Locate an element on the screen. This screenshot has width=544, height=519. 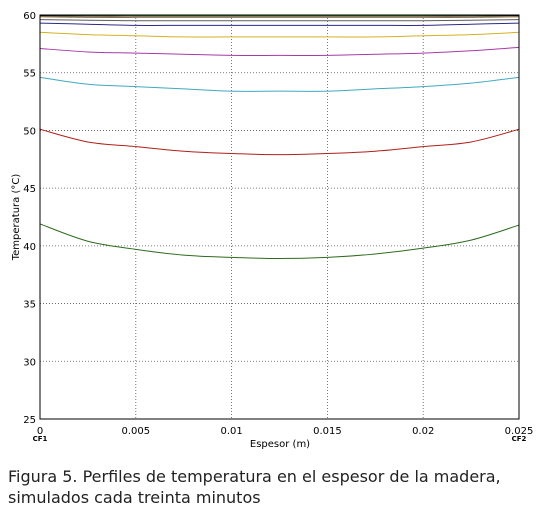
y-axis-label: Temperatura (°C) is located at coordinates (16, 218).